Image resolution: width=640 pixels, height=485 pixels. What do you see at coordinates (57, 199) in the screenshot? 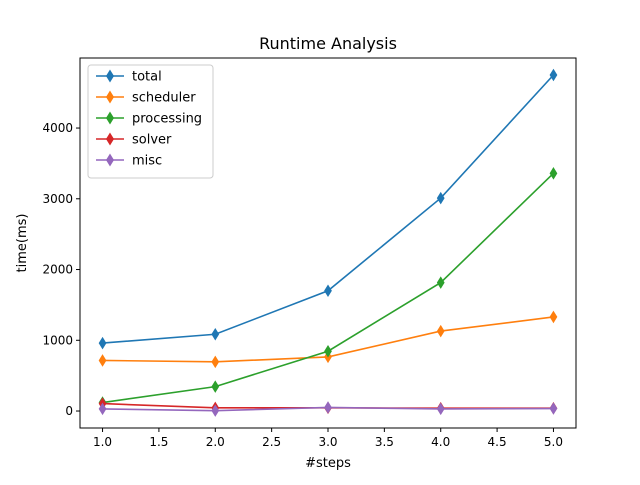
I see `y-tick-label: 3000` at bounding box center [57, 199].